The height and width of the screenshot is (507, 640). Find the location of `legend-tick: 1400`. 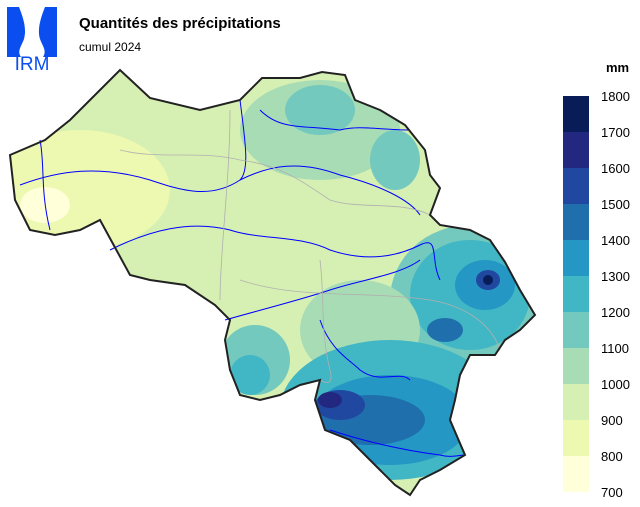

legend-tick: 1400 is located at coordinates (615, 240).